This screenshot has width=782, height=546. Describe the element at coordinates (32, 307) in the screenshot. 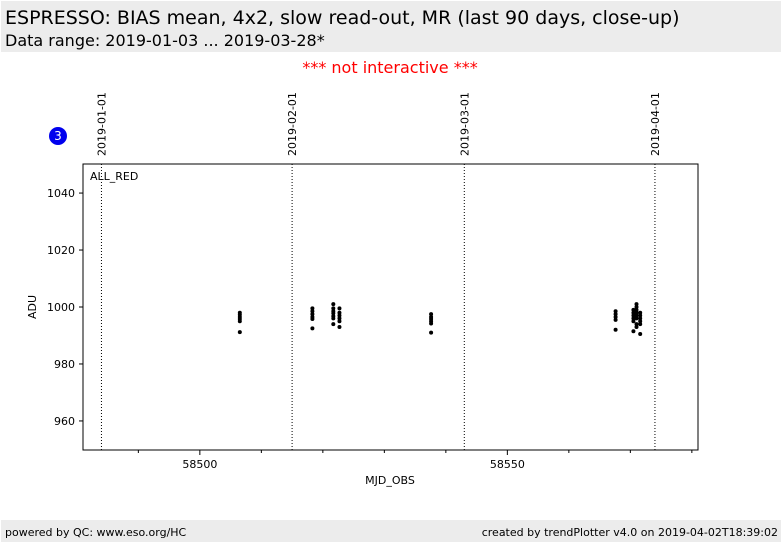

I see `y-label: ADU` at that location.